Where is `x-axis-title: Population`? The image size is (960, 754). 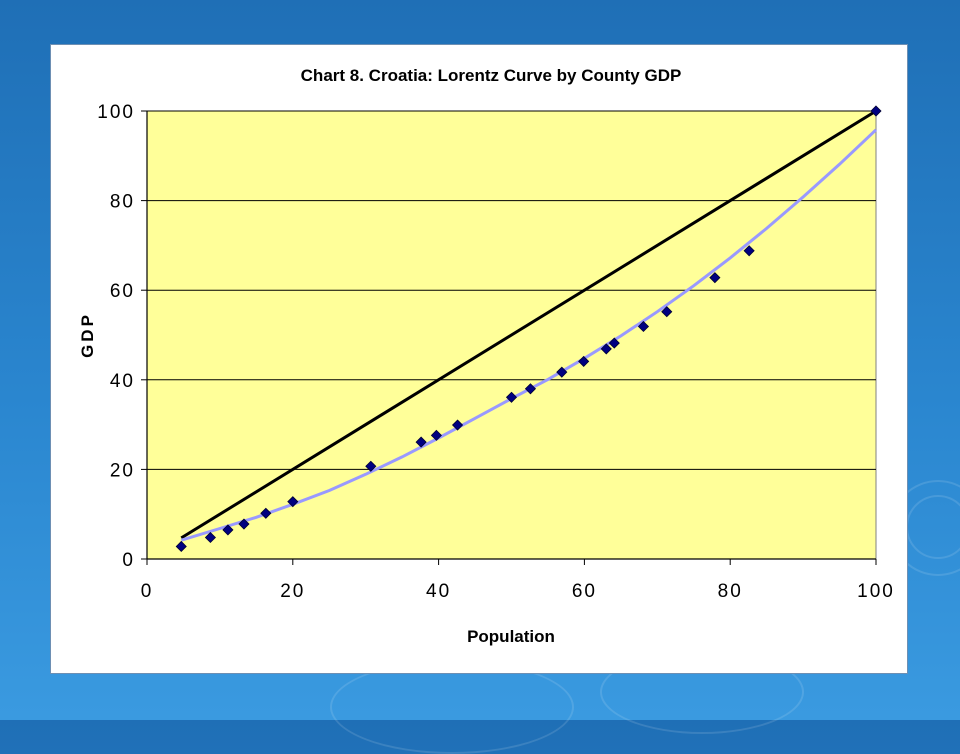 x-axis-title: Population is located at coordinates (511, 636).